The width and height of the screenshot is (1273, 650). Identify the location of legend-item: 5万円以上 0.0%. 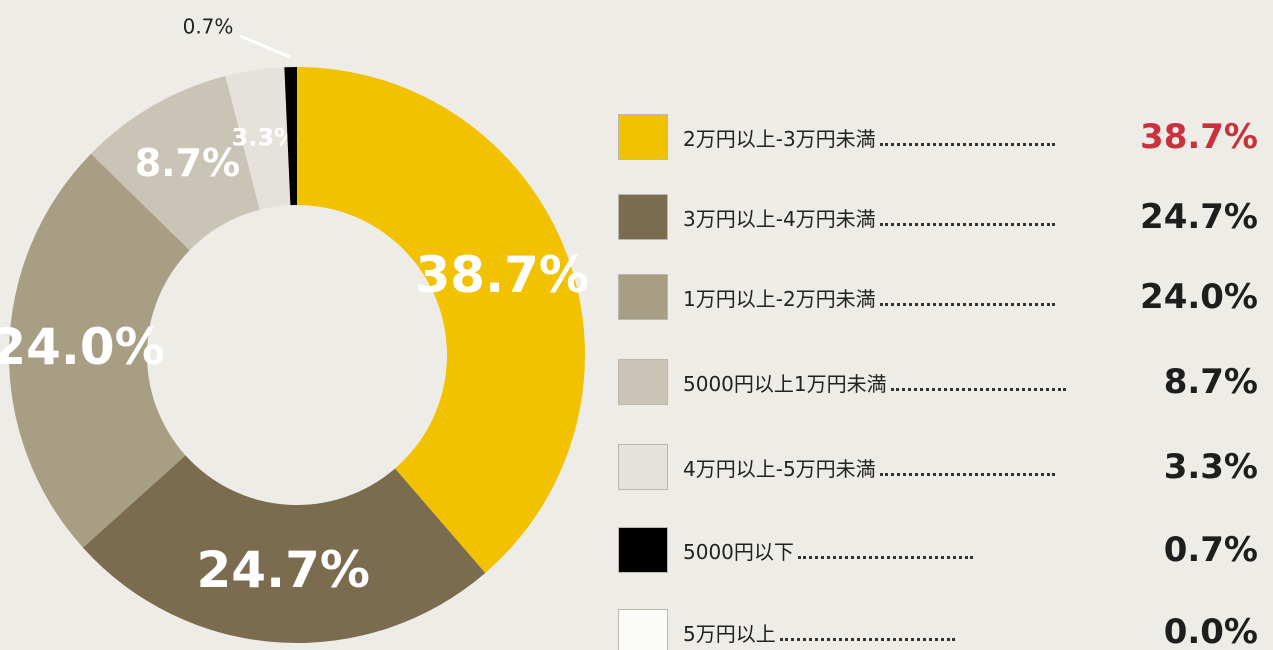
(938, 628).